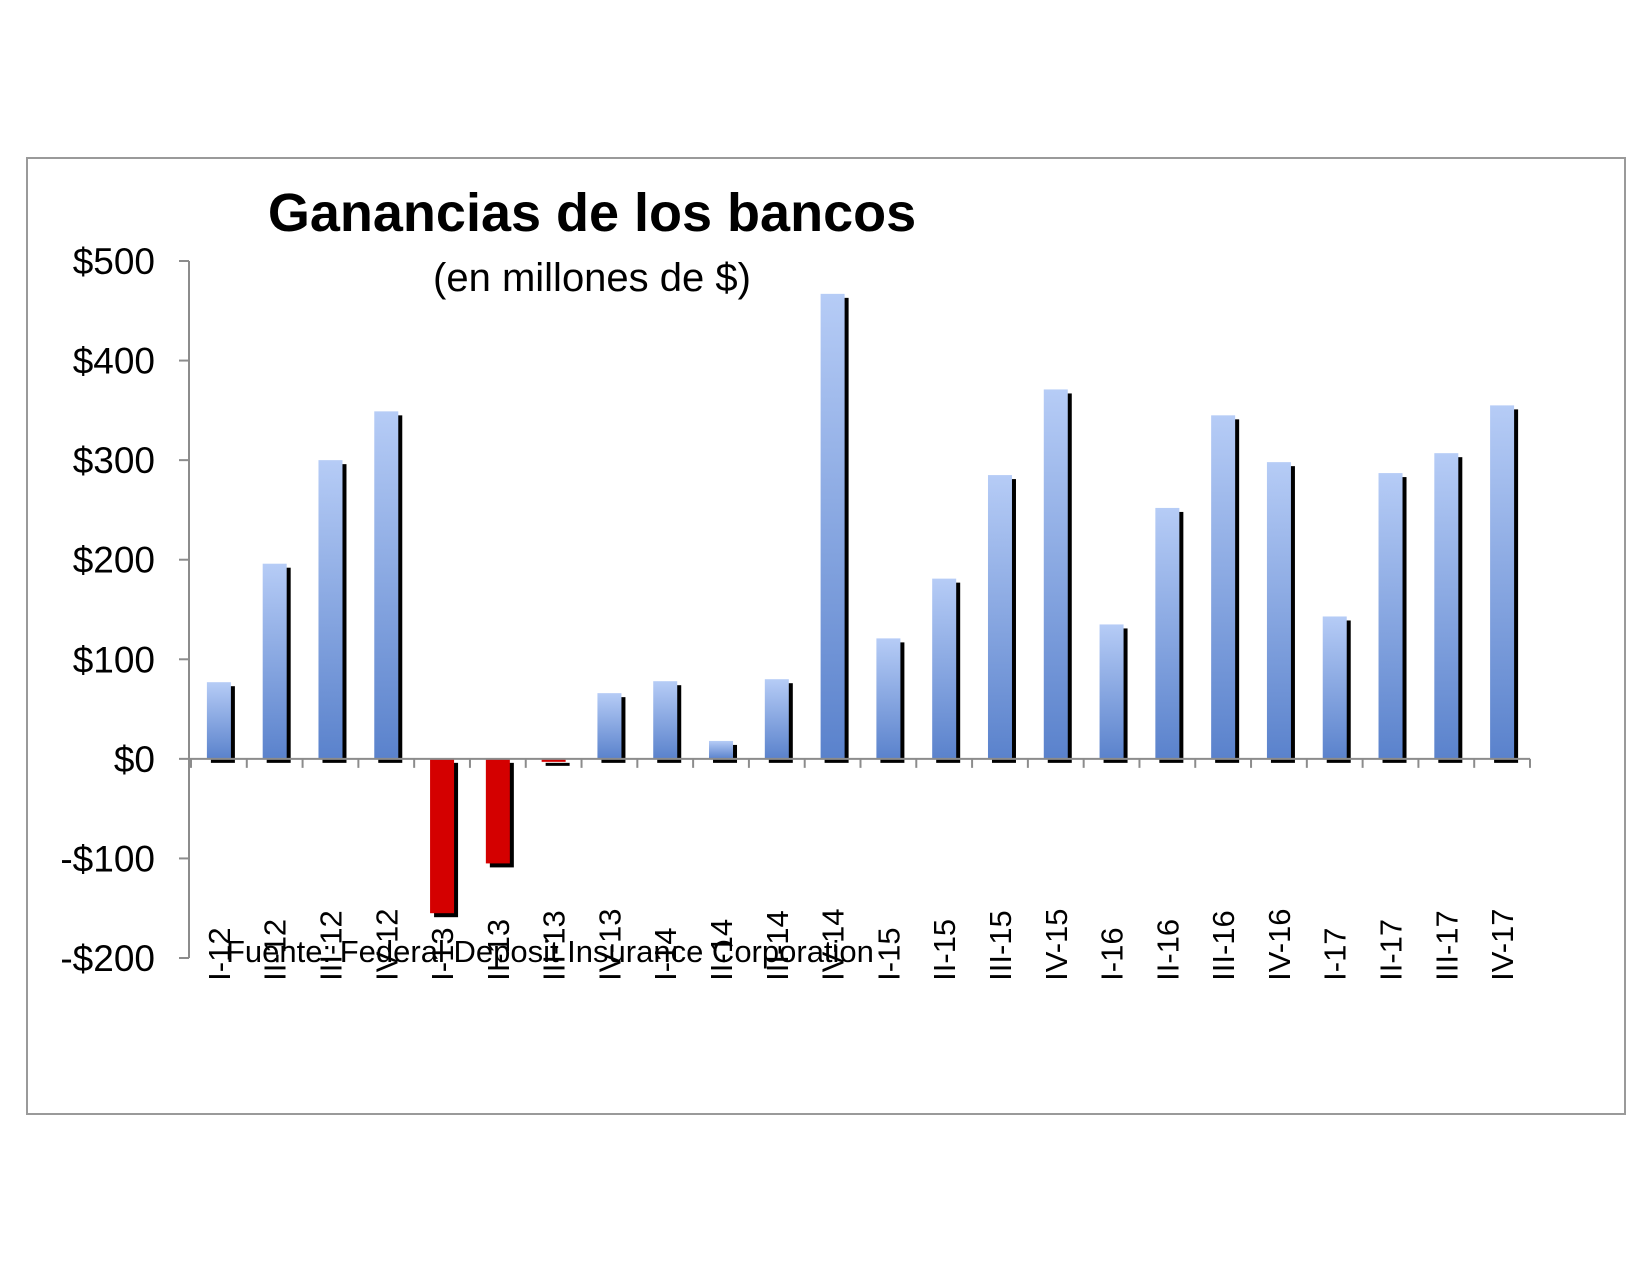  Describe the element at coordinates (219, 953) in the screenshot. I see `x-tick-label: I-12` at that location.